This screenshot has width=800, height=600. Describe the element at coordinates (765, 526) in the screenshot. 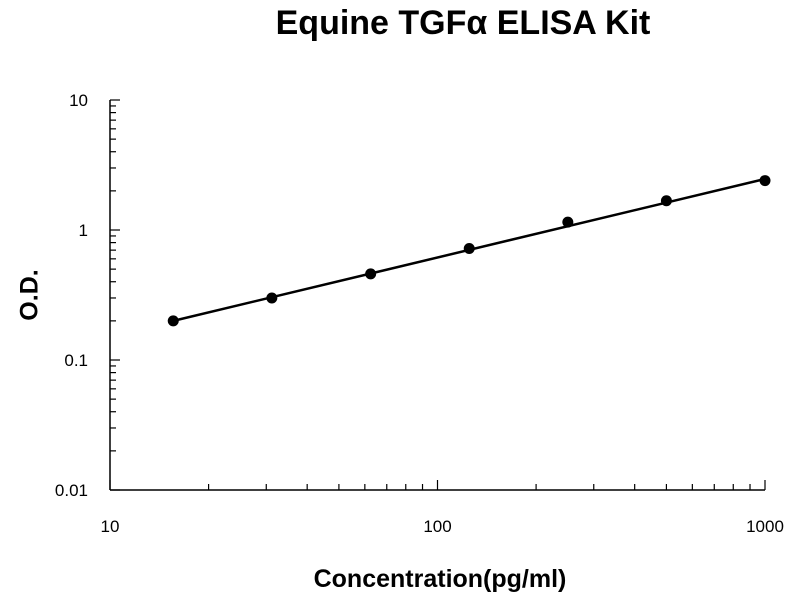

I see `x-tick-label: 1000` at that location.